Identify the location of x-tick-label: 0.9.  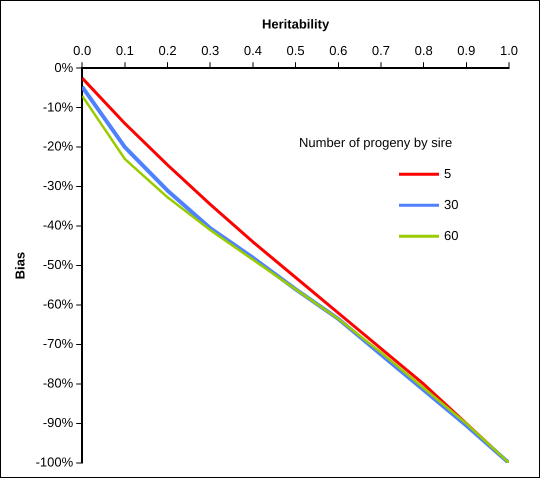
(466, 50).